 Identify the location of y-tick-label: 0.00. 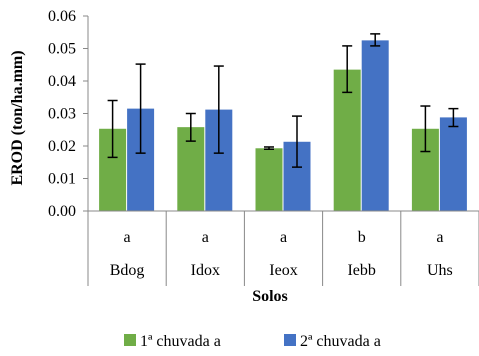
(62, 211).